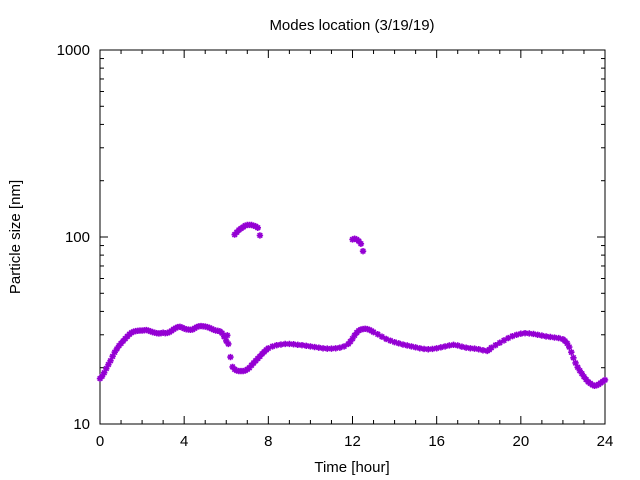  Describe the element at coordinates (81, 424) in the screenshot. I see `y-tick-label: 10` at that location.